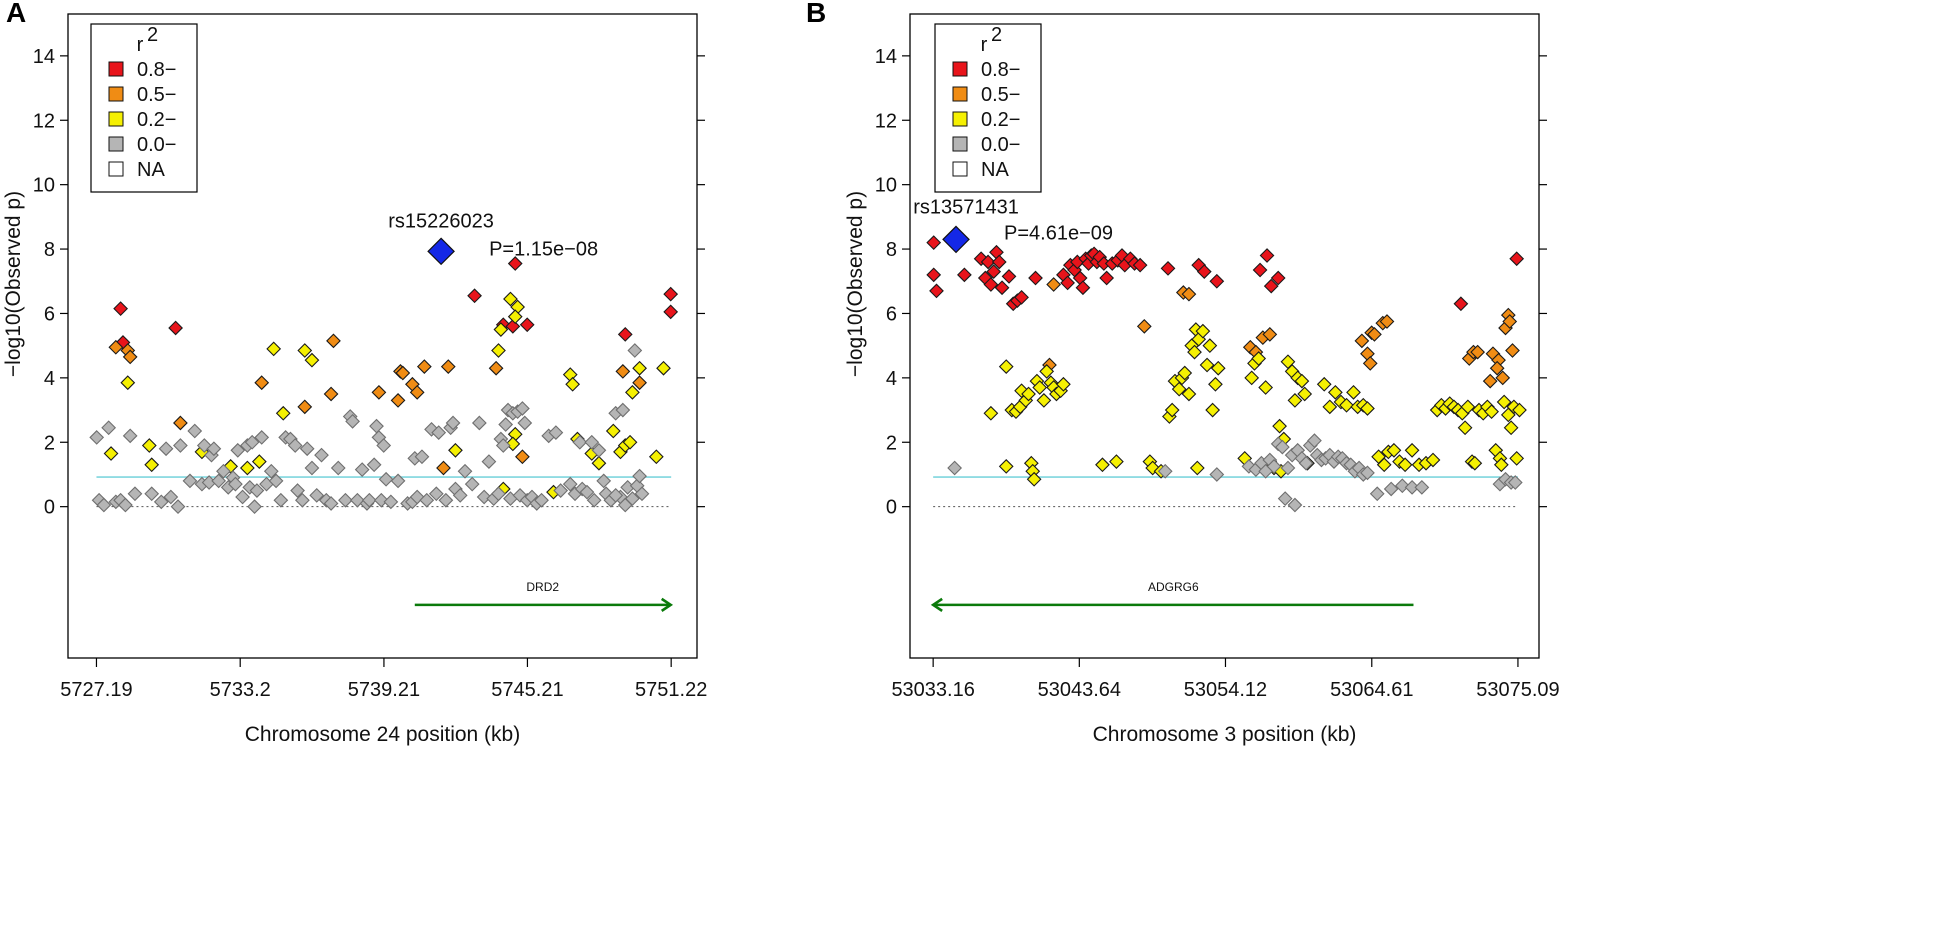 This screenshot has width=1955, height=934. I want to click on lead-snp-pvalue: P=4.61e−09, so click(1058, 233).